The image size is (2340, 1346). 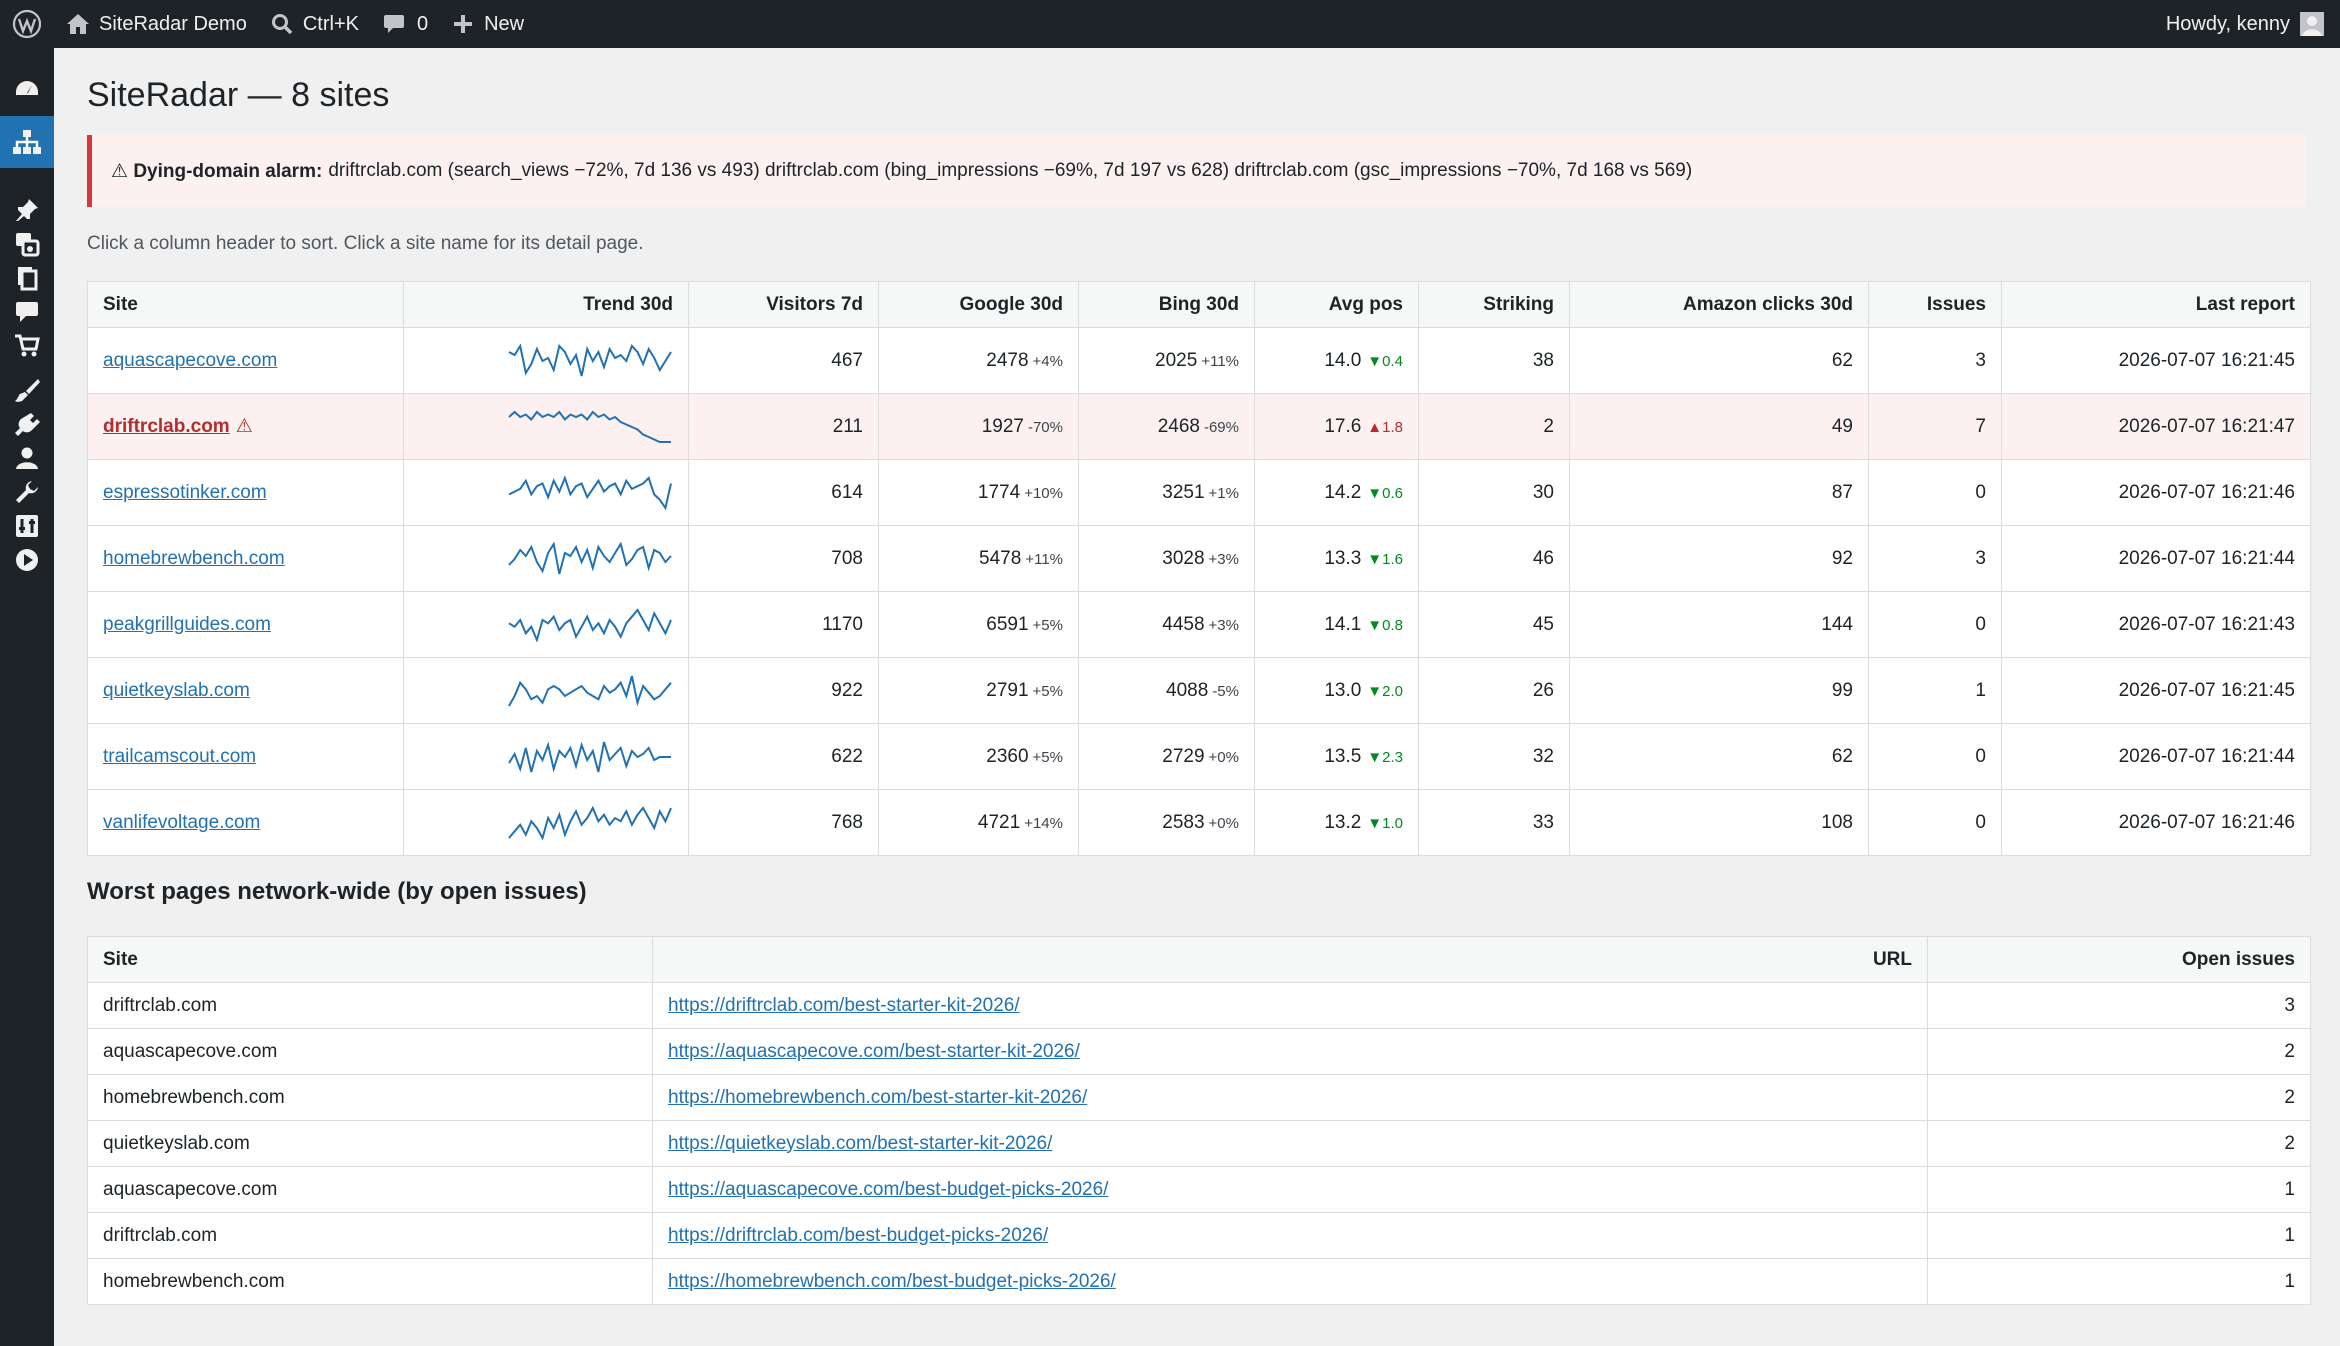 I want to click on comments-icon, so click(x=27, y=312).